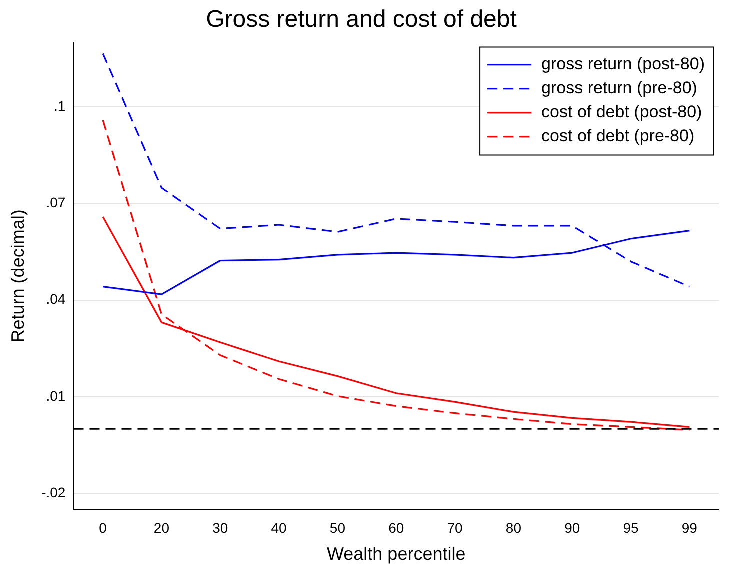 Image resolution: width=729 pixels, height=574 pixels. Describe the element at coordinates (279, 528) in the screenshot. I see `x-tick-label: 40` at that location.